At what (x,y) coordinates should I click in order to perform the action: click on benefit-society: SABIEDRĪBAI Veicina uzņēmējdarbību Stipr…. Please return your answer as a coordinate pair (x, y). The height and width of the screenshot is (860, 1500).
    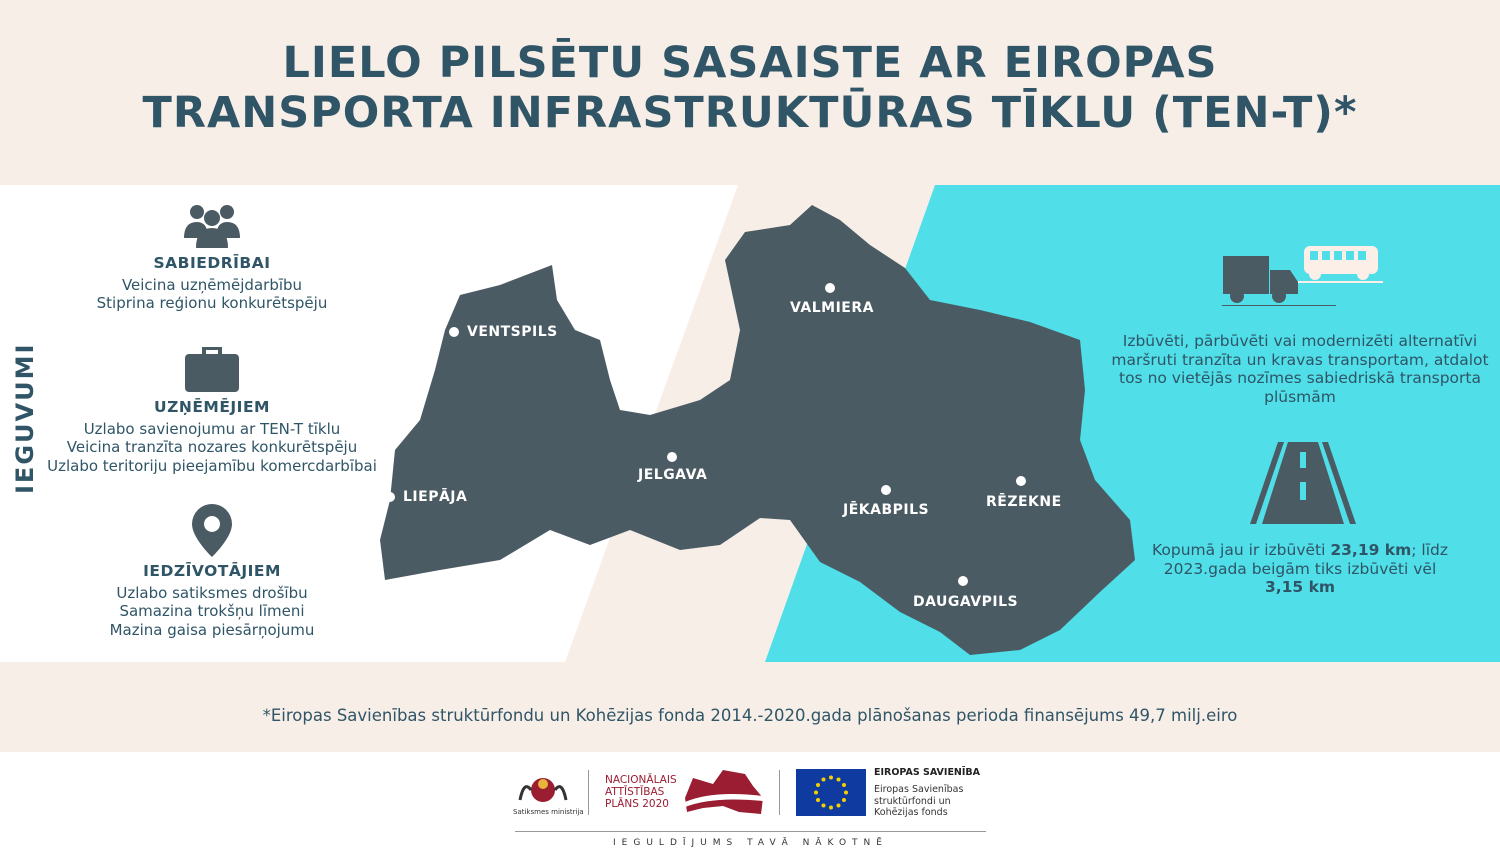
    Looking at the image, I should click on (212, 256).